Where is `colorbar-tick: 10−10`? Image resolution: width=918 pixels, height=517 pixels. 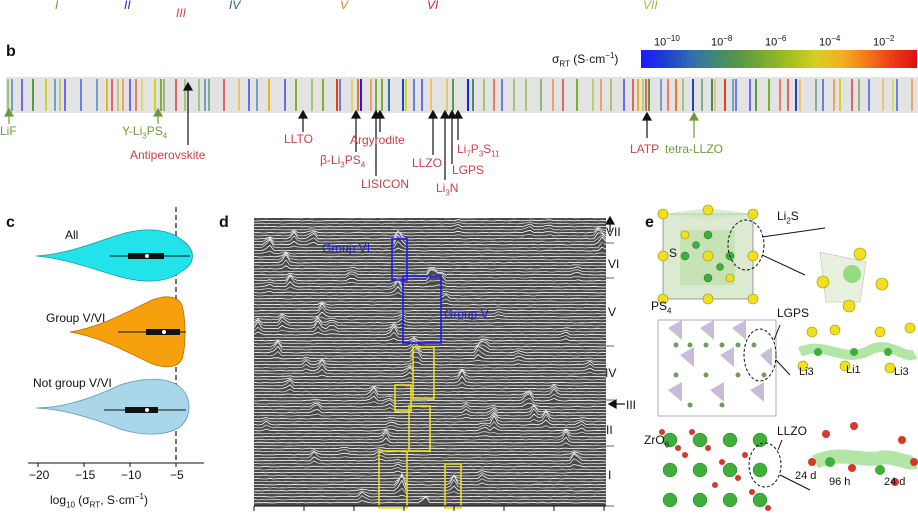
colorbar-tick: 10−10 is located at coordinates (667, 41).